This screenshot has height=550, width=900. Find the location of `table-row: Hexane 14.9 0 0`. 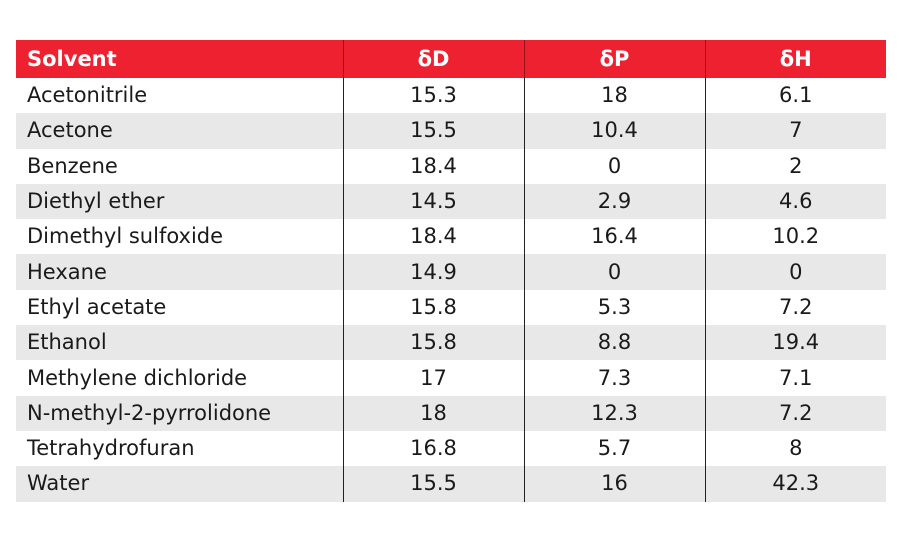

table-row: Hexane 14.9 0 0 is located at coordinates (451, 272).